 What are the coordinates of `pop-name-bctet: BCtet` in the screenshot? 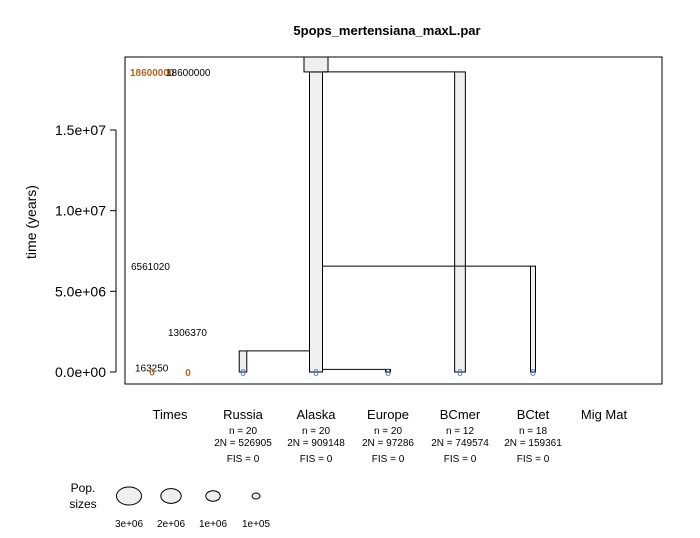 It's located at (533, 414).